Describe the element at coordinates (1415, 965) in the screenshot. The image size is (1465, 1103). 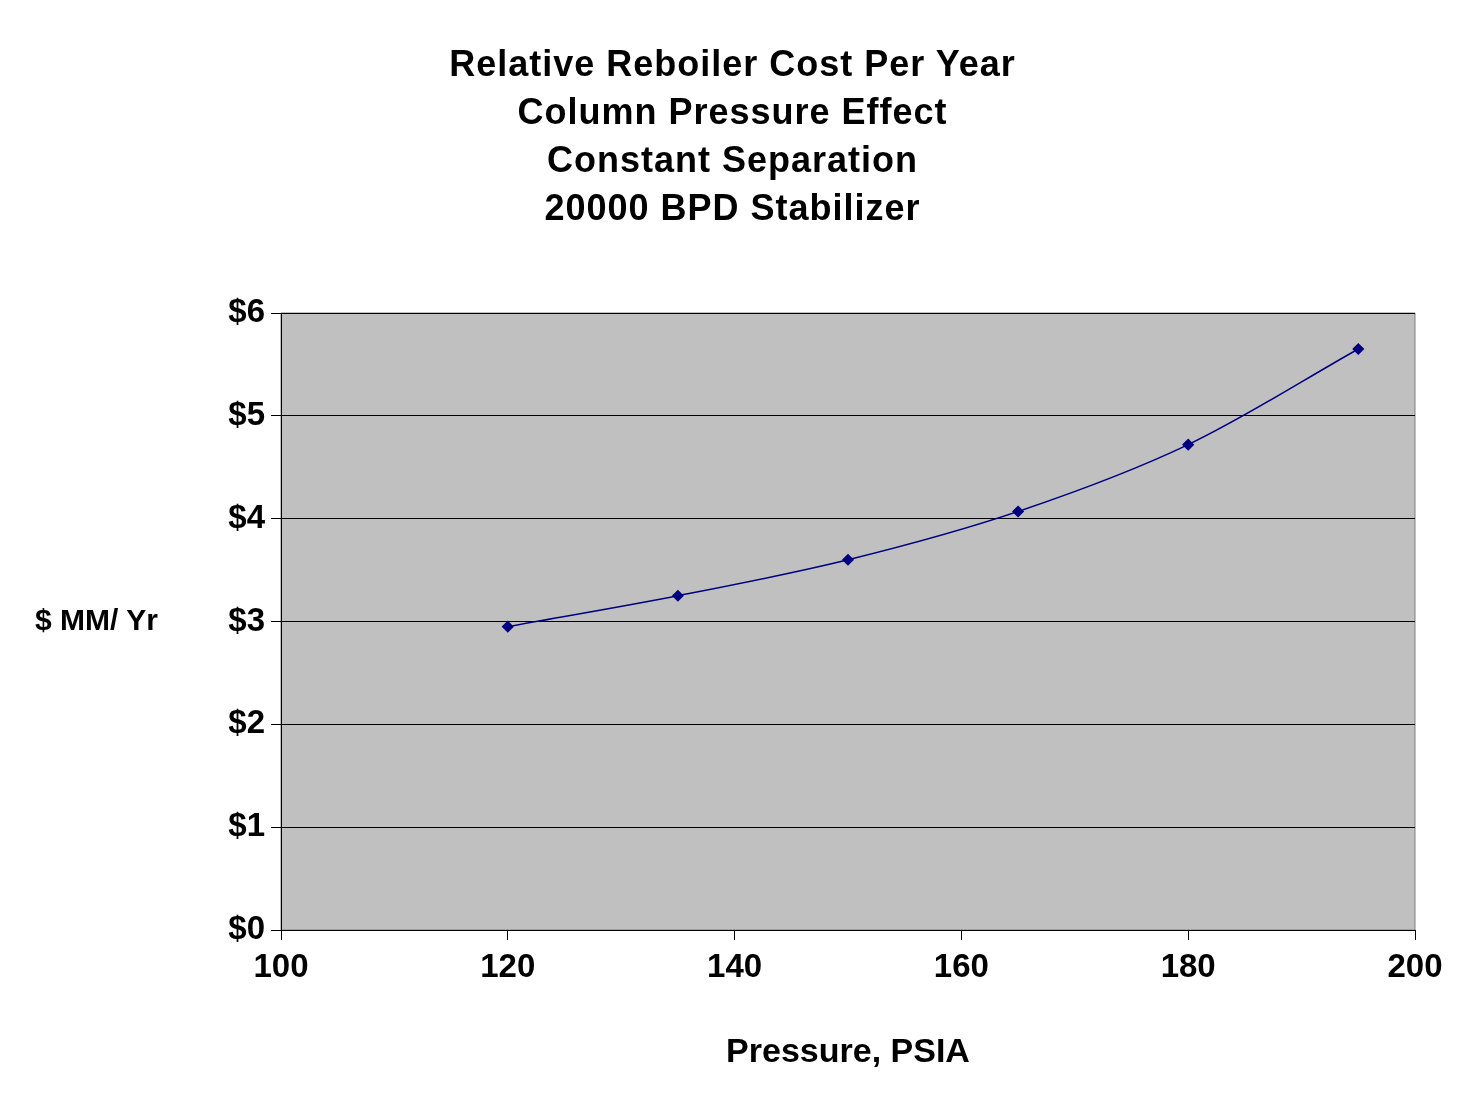
I see `x-tick-label: 200` at that location.